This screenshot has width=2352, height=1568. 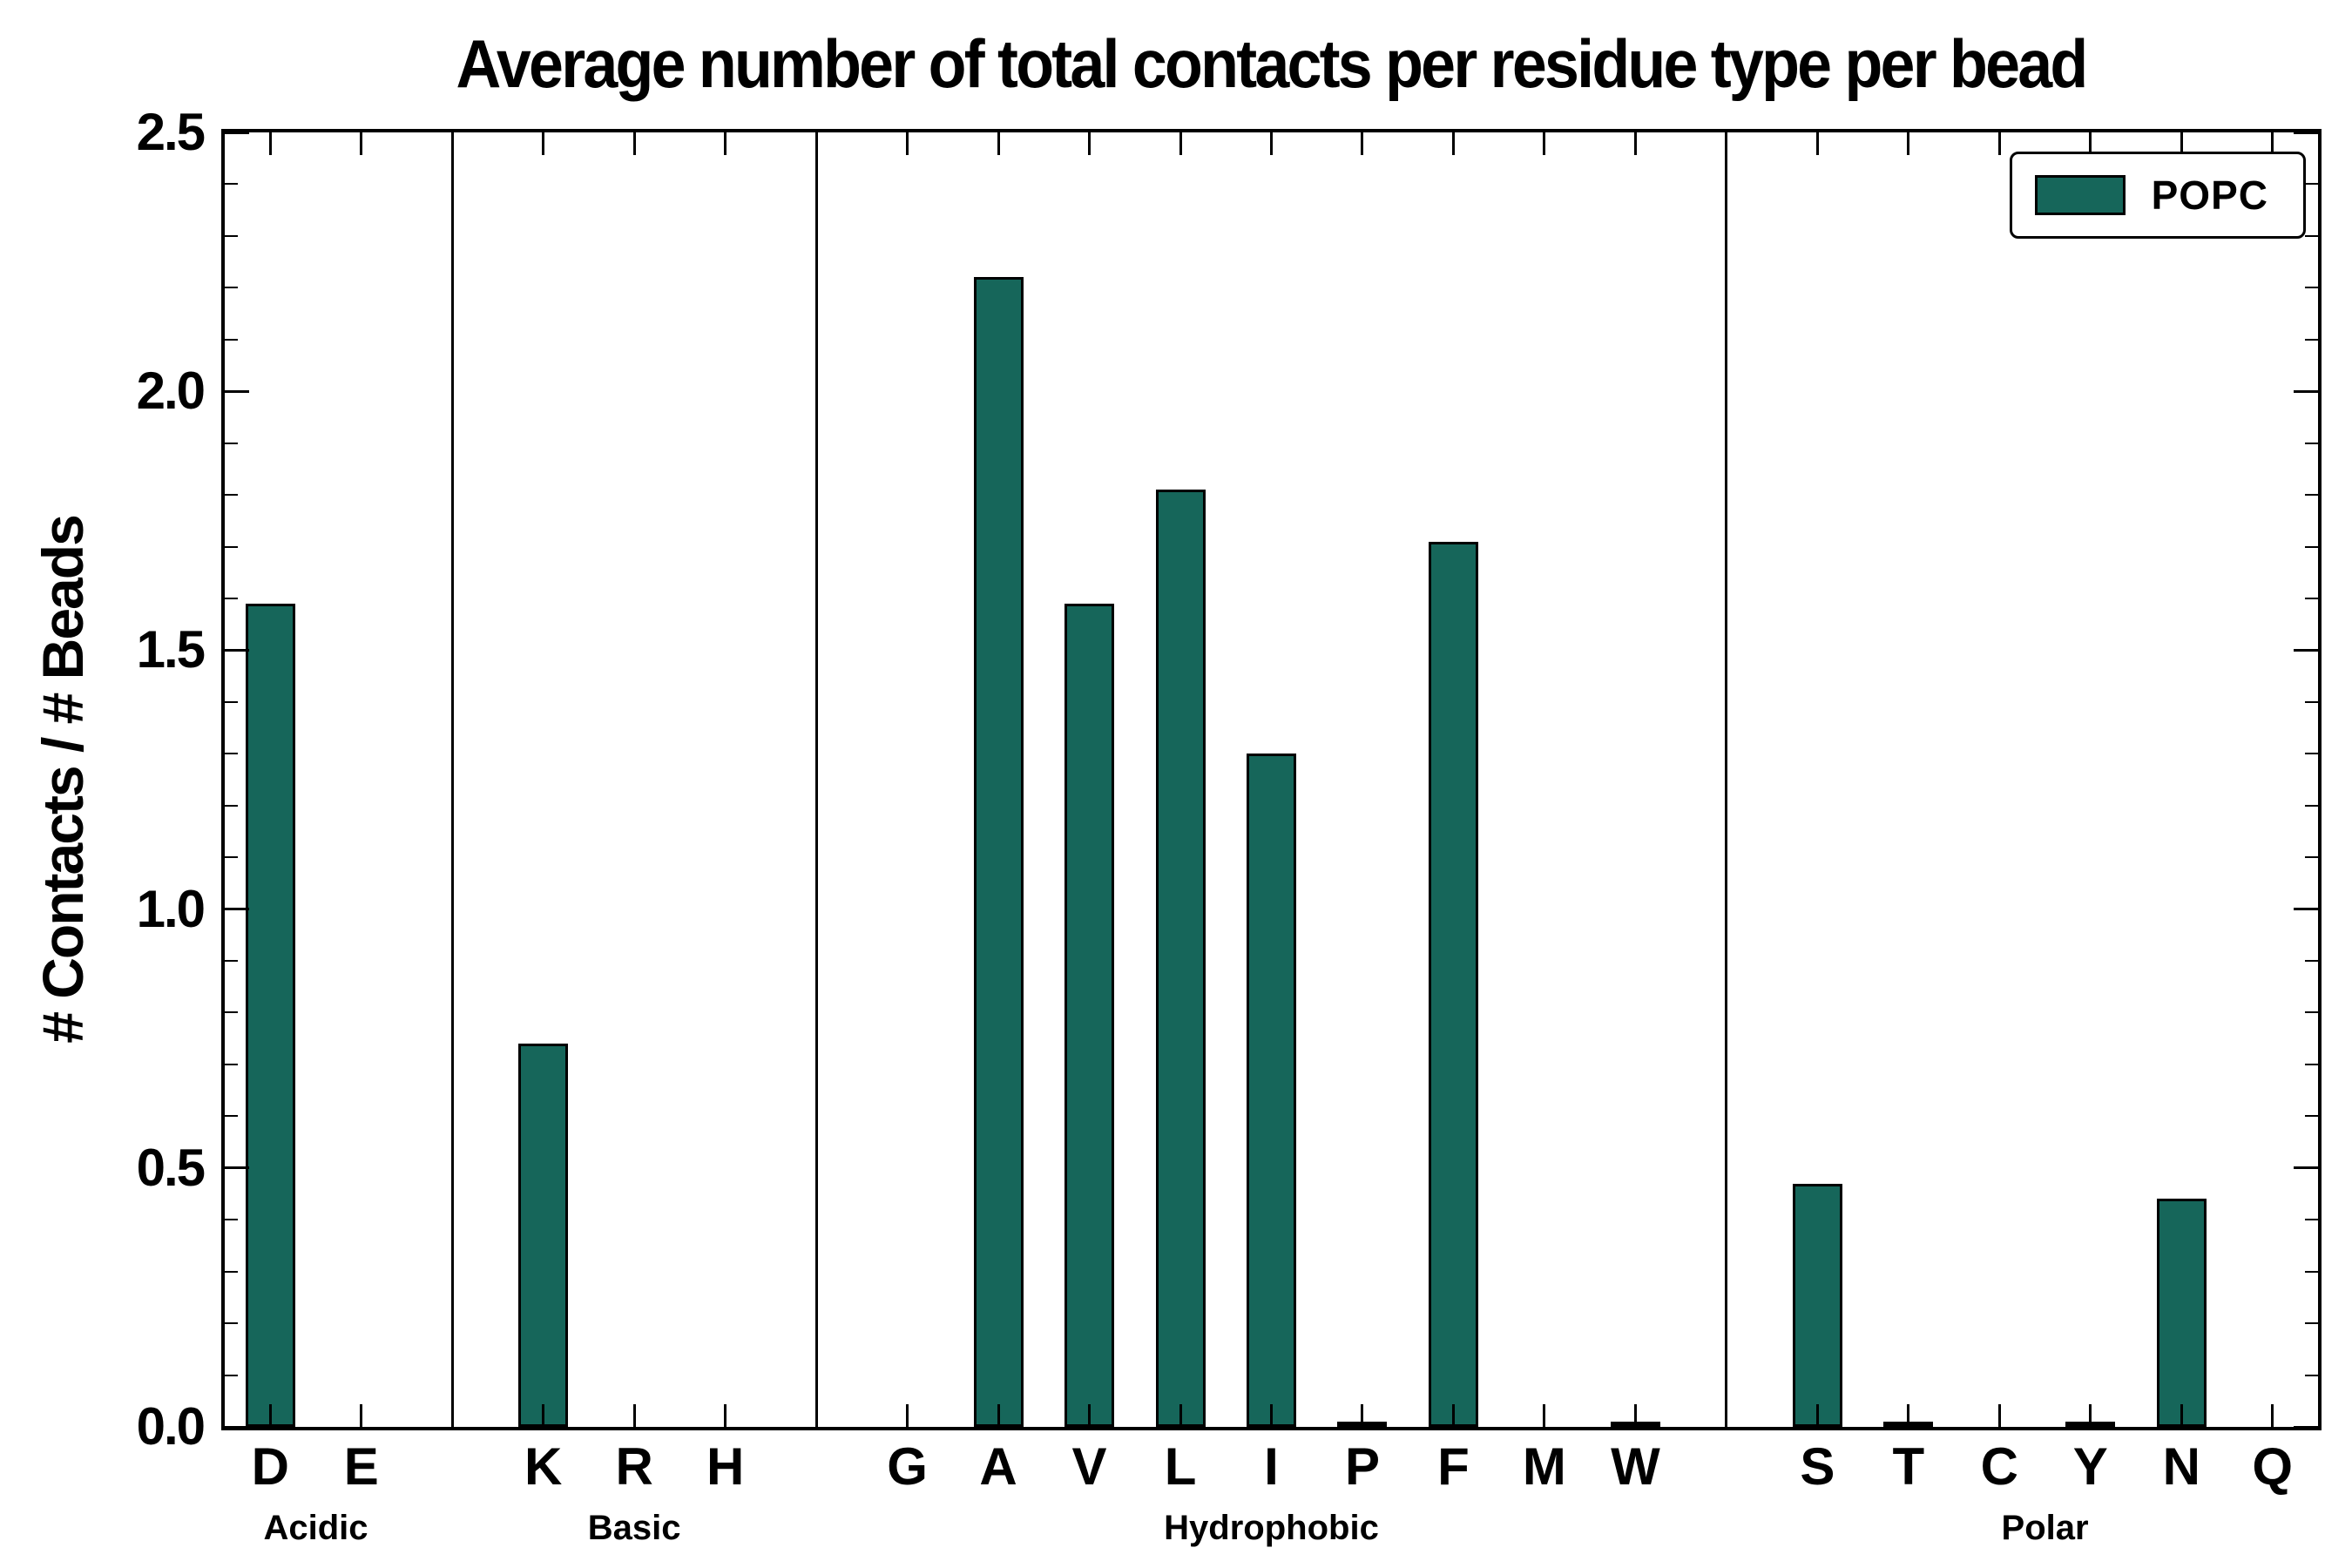 I want to click on x-tick-label-R: R, so click(x=634, y=1467).